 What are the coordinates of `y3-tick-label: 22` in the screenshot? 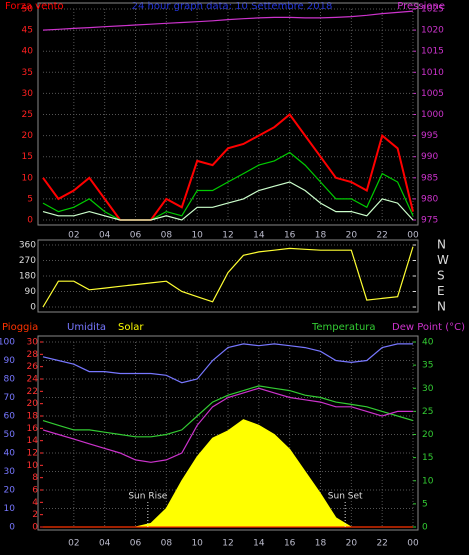 It's located at (32, 392).